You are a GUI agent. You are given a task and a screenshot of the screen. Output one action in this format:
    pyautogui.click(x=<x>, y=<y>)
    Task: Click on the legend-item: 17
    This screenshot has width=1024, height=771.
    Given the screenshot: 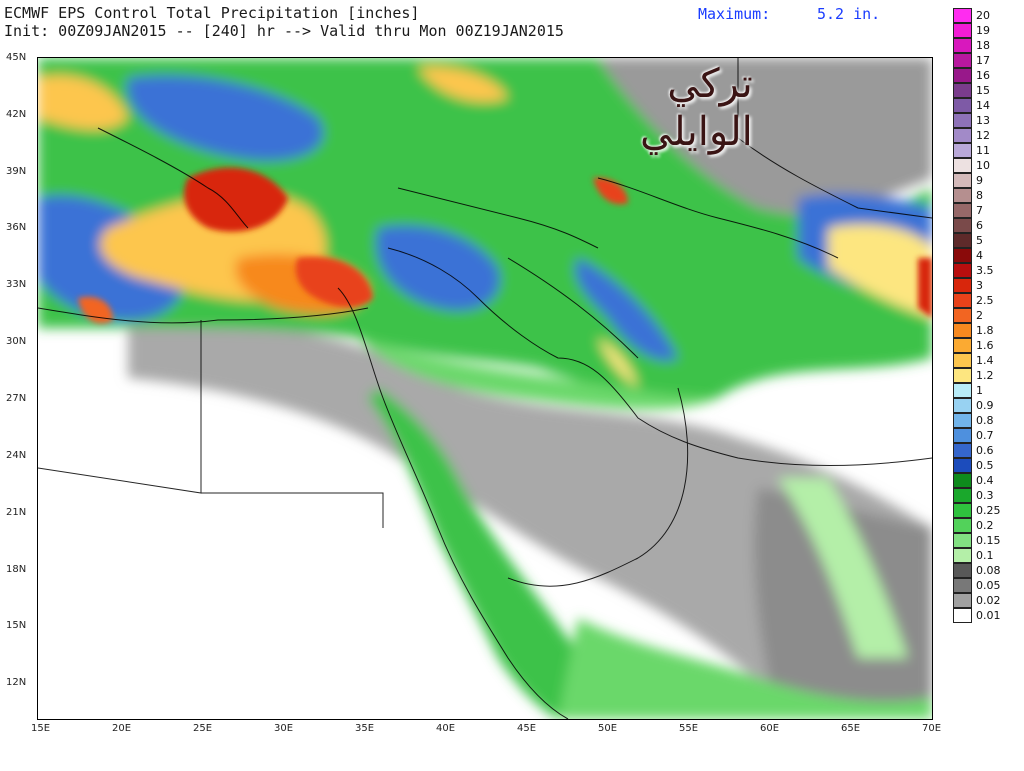 What is the action you would take?
    pyautogui.click(x=988, y=60)
    